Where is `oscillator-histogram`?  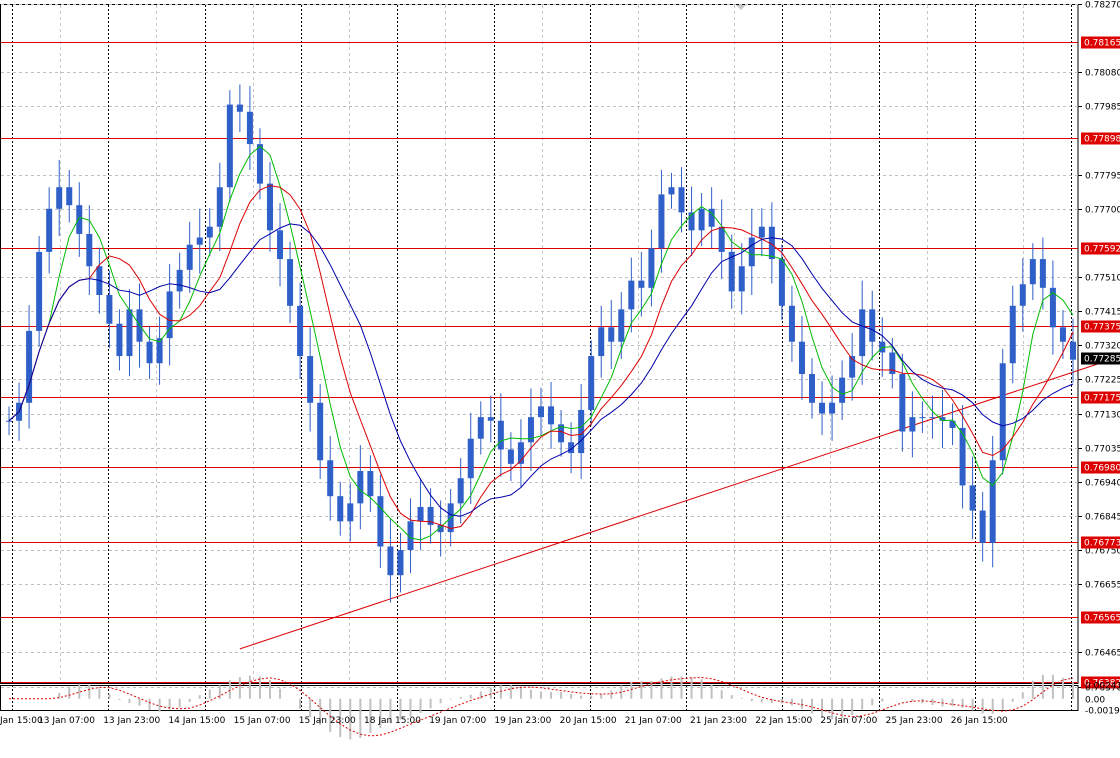 oscillator-histogram is located at coordinates (566, 707).